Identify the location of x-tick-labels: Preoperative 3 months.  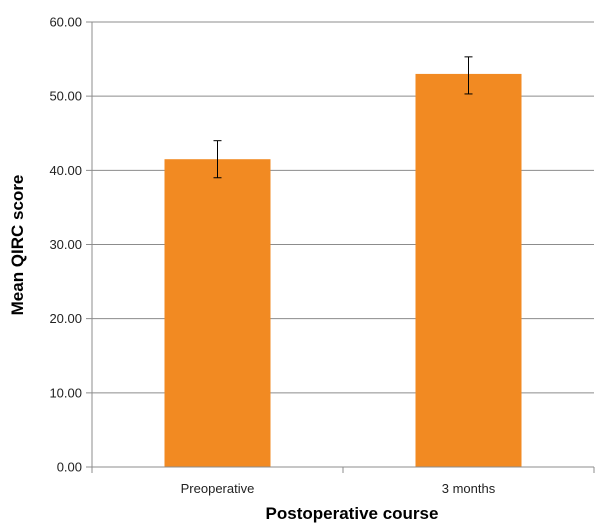
(338, 488).